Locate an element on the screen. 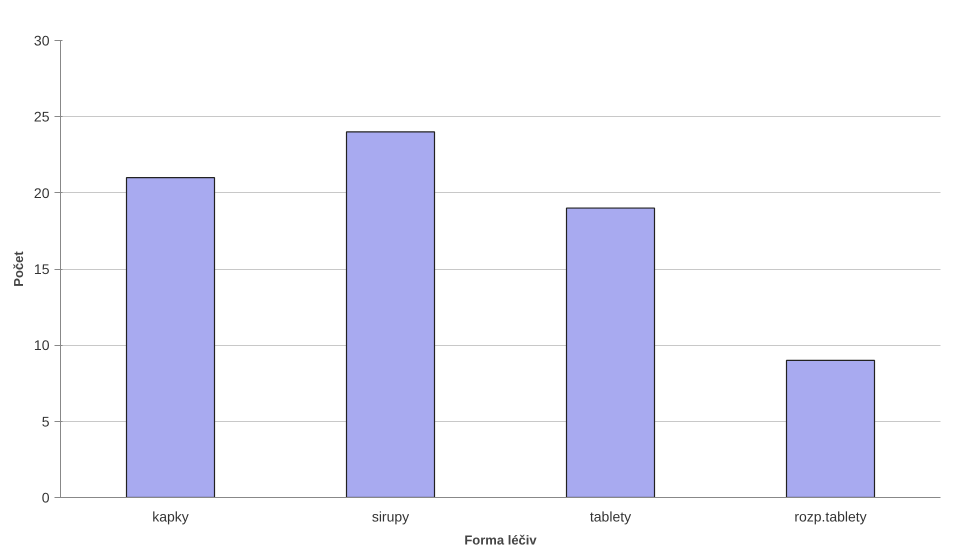 The image size is (968, 558). y-tick-label: 5 is located at coordinates (46, 421).